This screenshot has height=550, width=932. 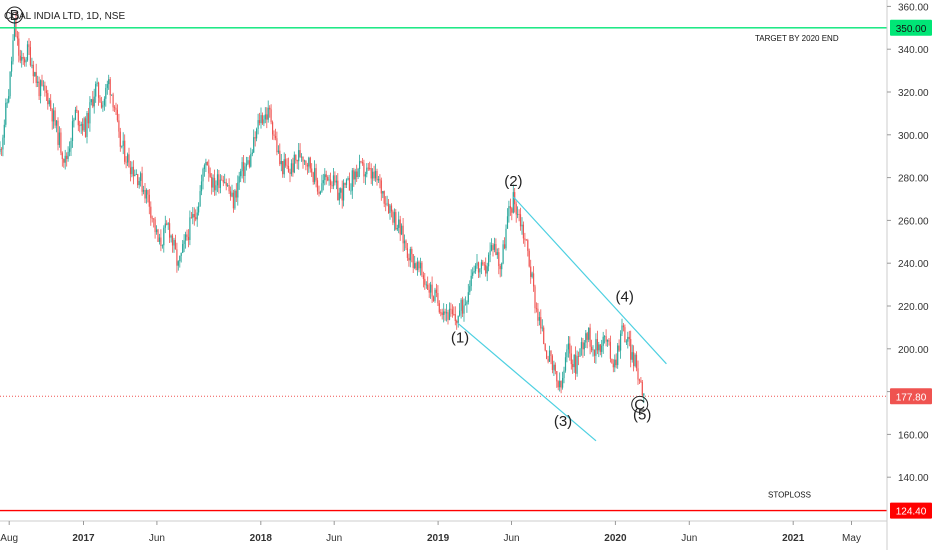 I want to click on x-tick-label: Jun, so click(x=511, y=538).